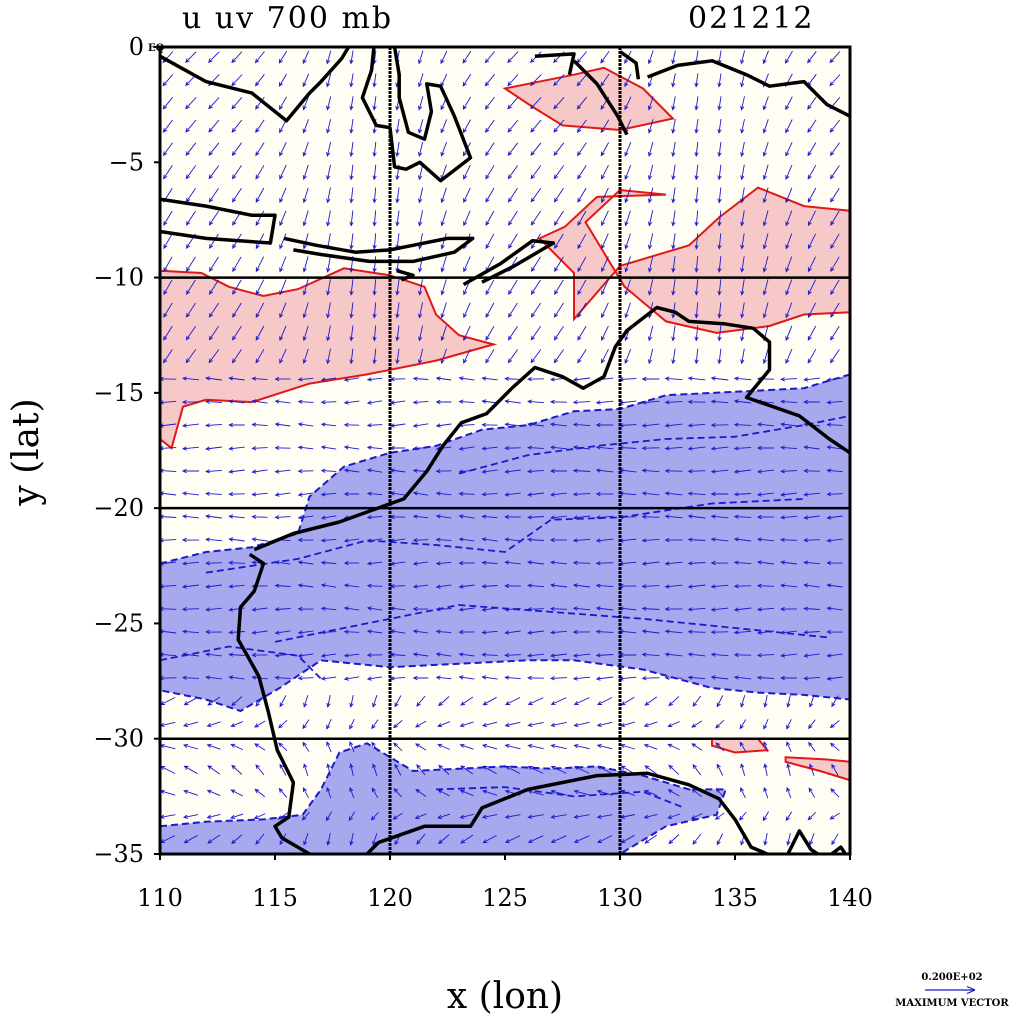  I want to click on x-tick-label: 130, so click(620, 898).